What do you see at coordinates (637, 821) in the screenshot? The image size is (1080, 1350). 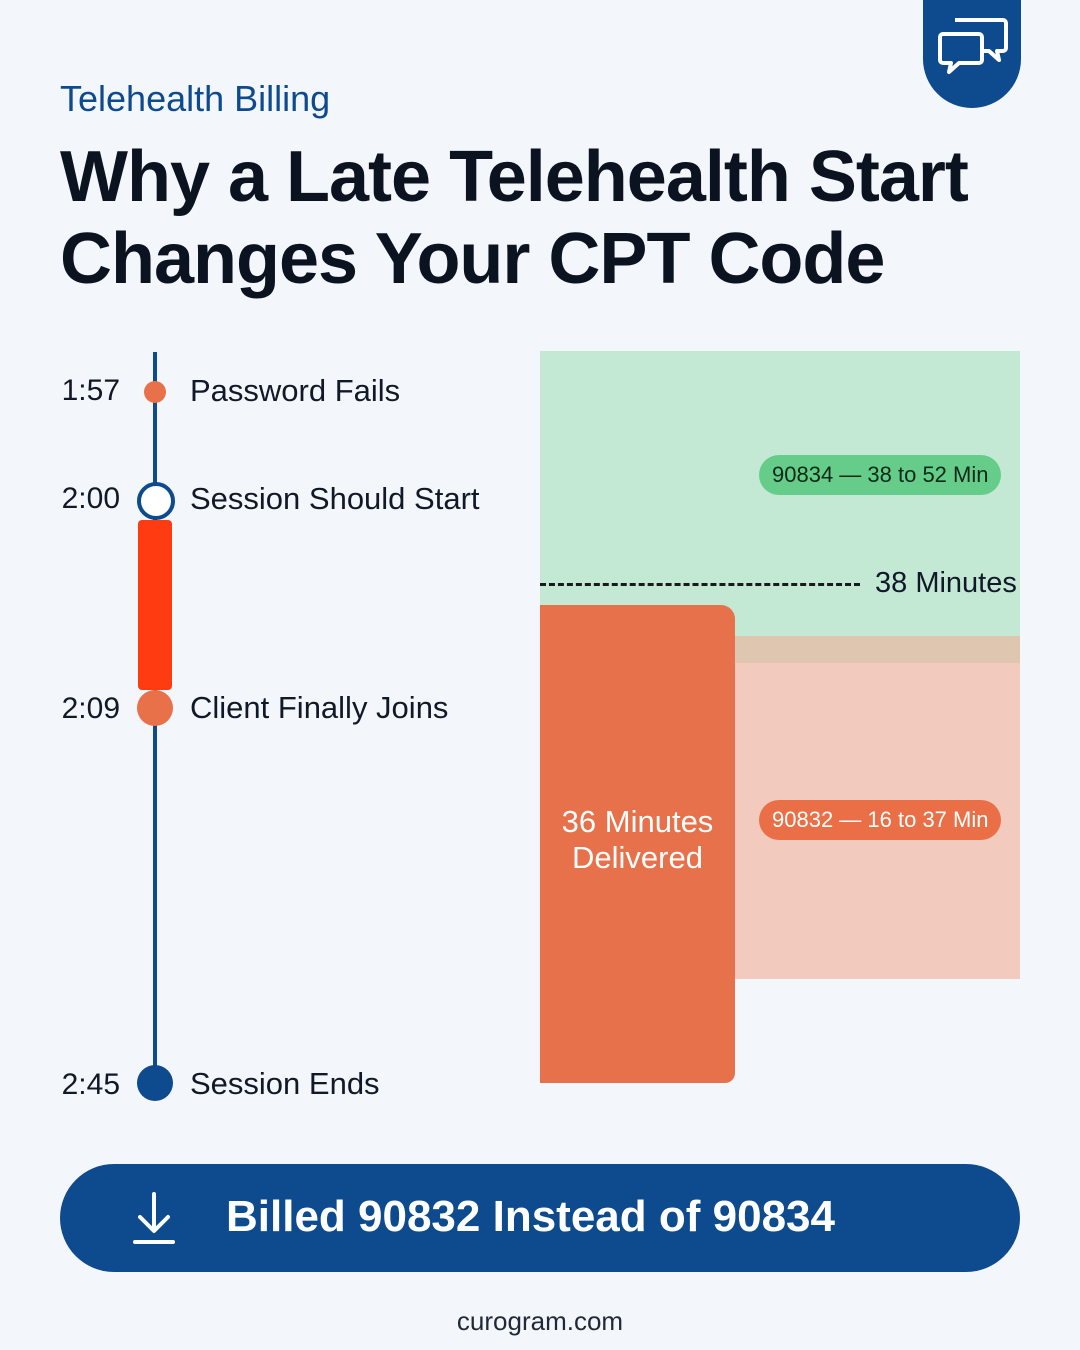 I see `delivered-minutes-line-1: 36 Minutes` at bounding box center [637, 821].